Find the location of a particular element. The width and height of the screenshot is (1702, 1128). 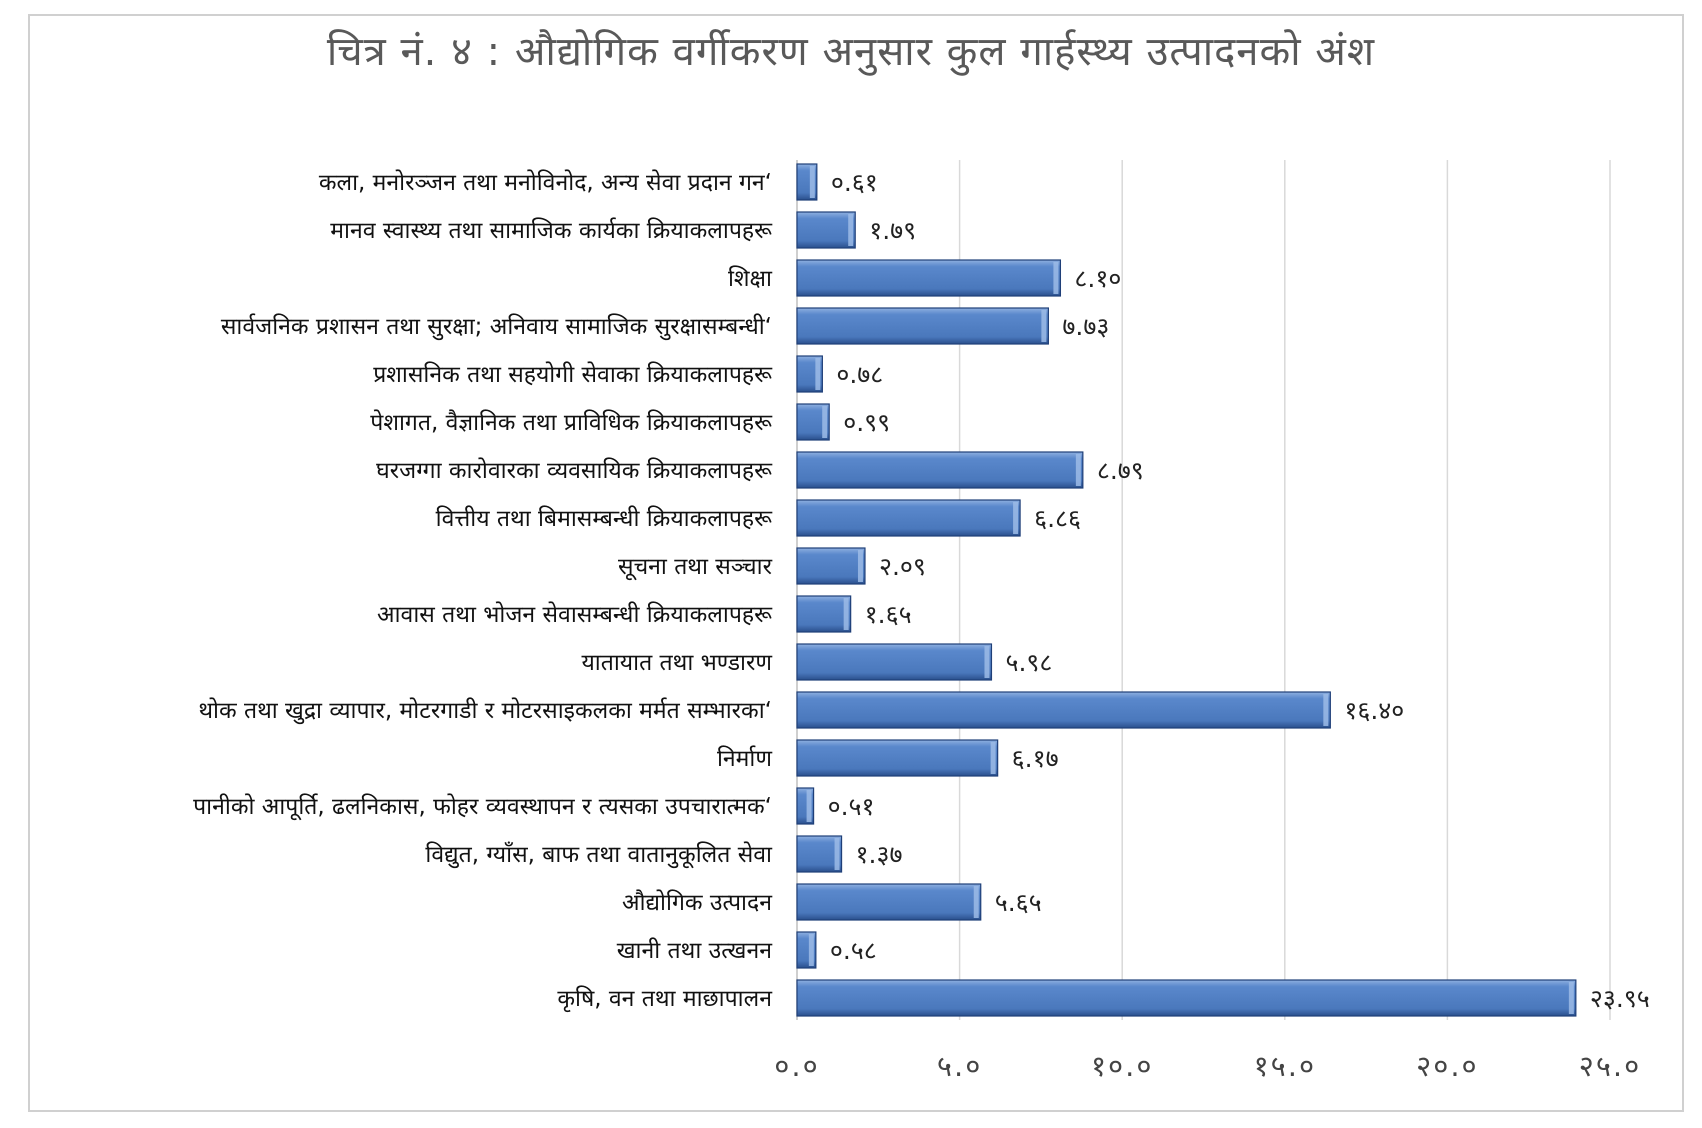

category-label: औद्योगिक उत्पादन is located at coordinates (697, 902).